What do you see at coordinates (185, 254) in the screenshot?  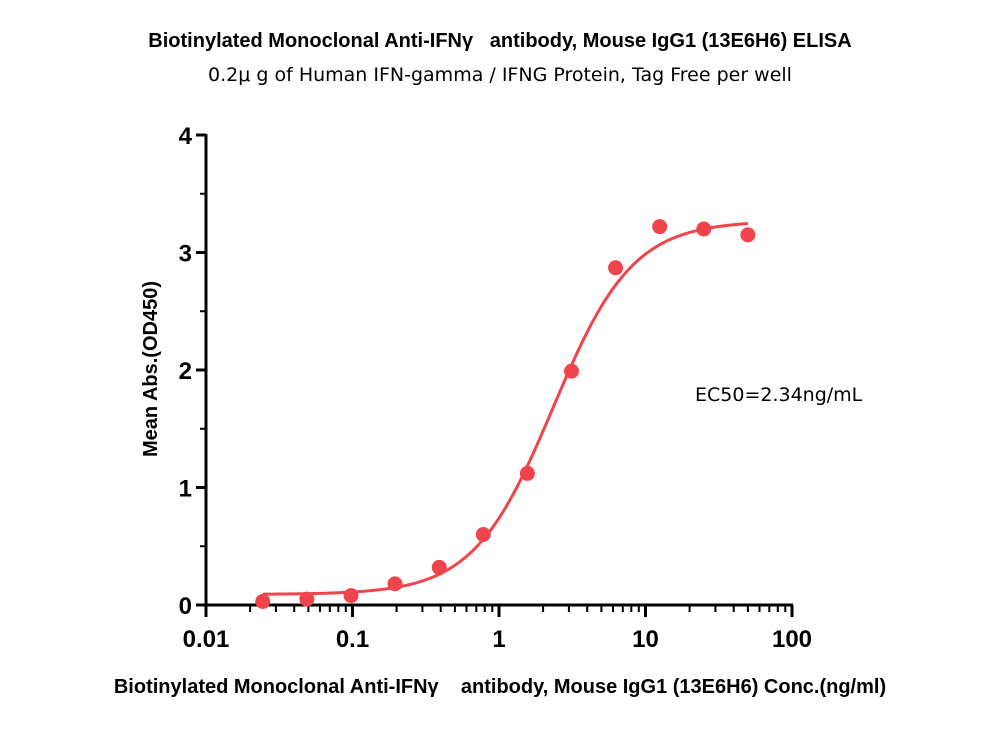 I see `y-tick-label: 3` at bounding box center [185, 254].